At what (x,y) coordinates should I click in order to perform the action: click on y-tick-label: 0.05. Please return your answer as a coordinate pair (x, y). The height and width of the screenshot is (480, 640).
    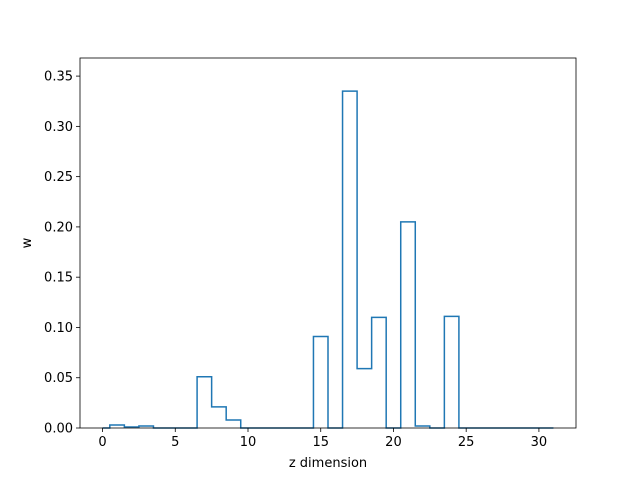
    Looking at the image, I should click on (58, 378).